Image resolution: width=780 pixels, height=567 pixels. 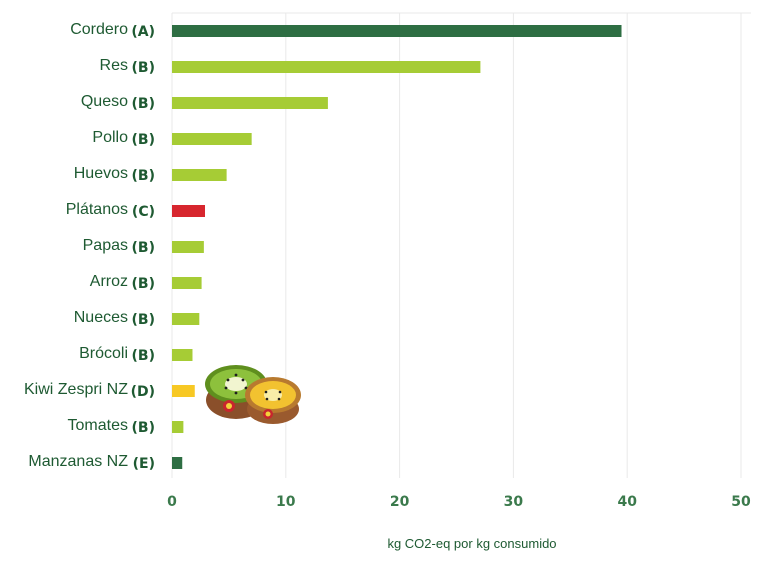 What do you see at coordinates (114, 65) in the screenshot?
I see `category-label: Res` at bounding box center [114, 65].